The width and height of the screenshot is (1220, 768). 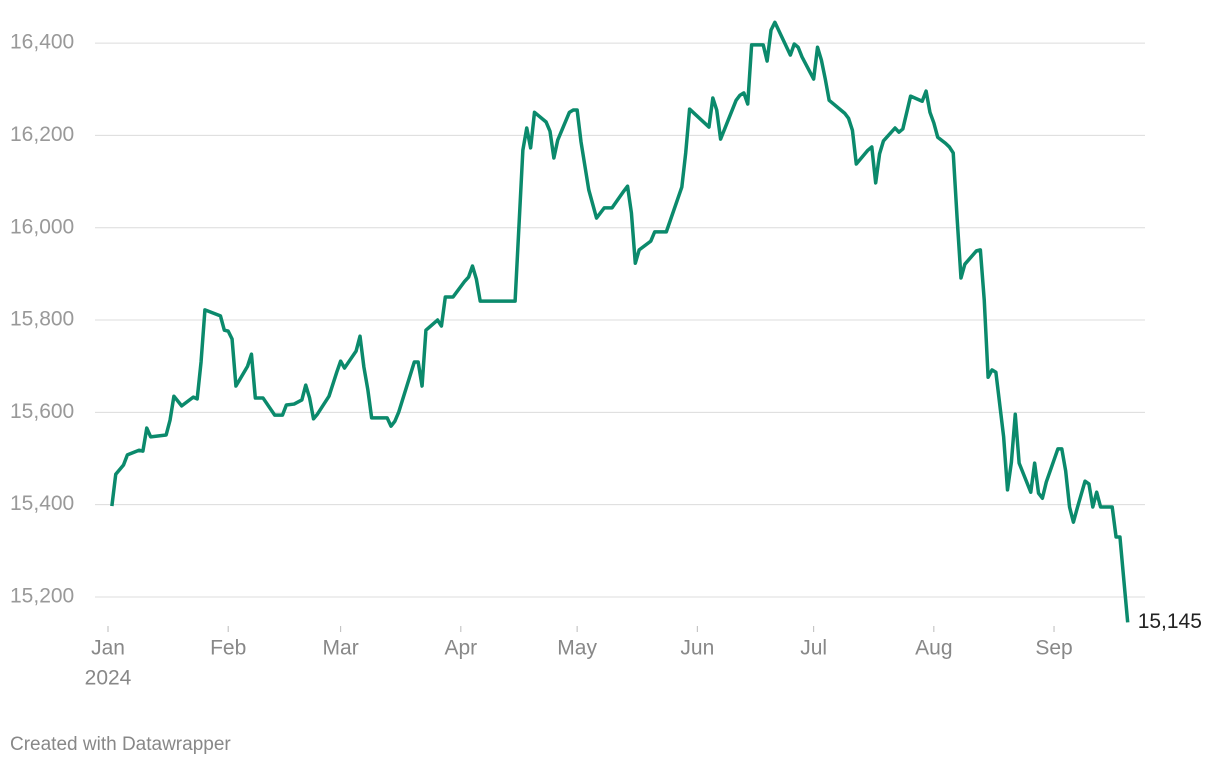 What do you see at coordinates (108, 678) in the screenshot?
I see `x-year-label: 2024` at bounding box center [108, 678].